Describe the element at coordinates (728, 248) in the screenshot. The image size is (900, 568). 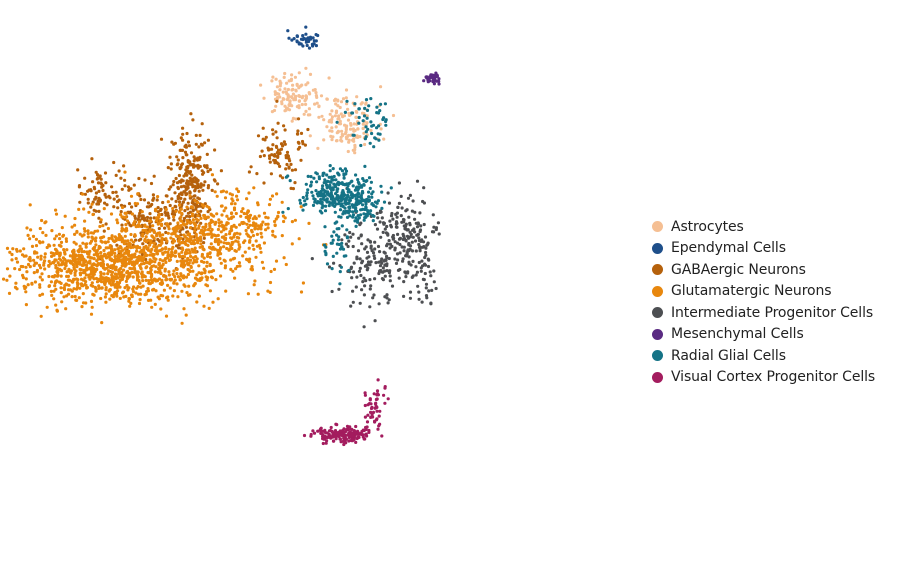
I see `legend-label: Ependymal Cells` at that location.